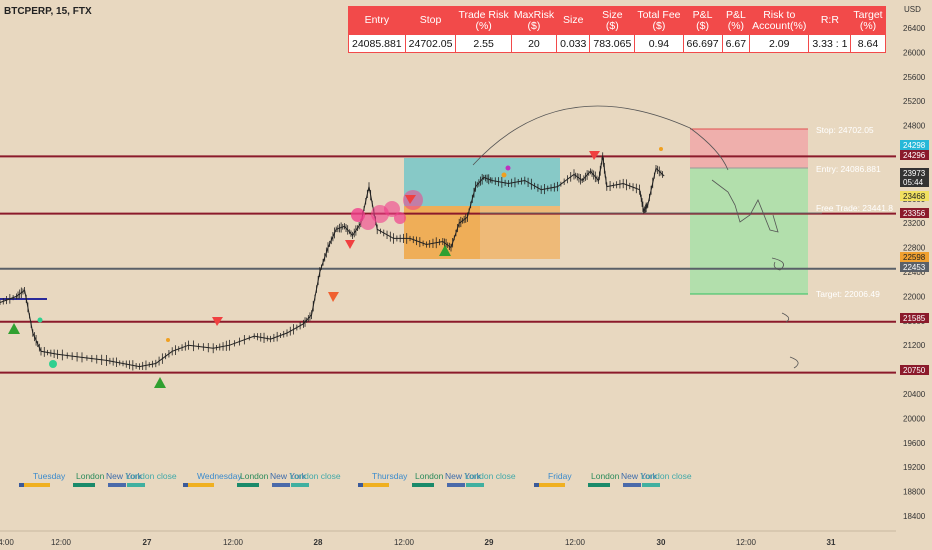 This screenshot has height=550, width=932. Describe the element at coordinates (430, 20) in the screenshot. I see `stats-header-cell: Stop` at that location.